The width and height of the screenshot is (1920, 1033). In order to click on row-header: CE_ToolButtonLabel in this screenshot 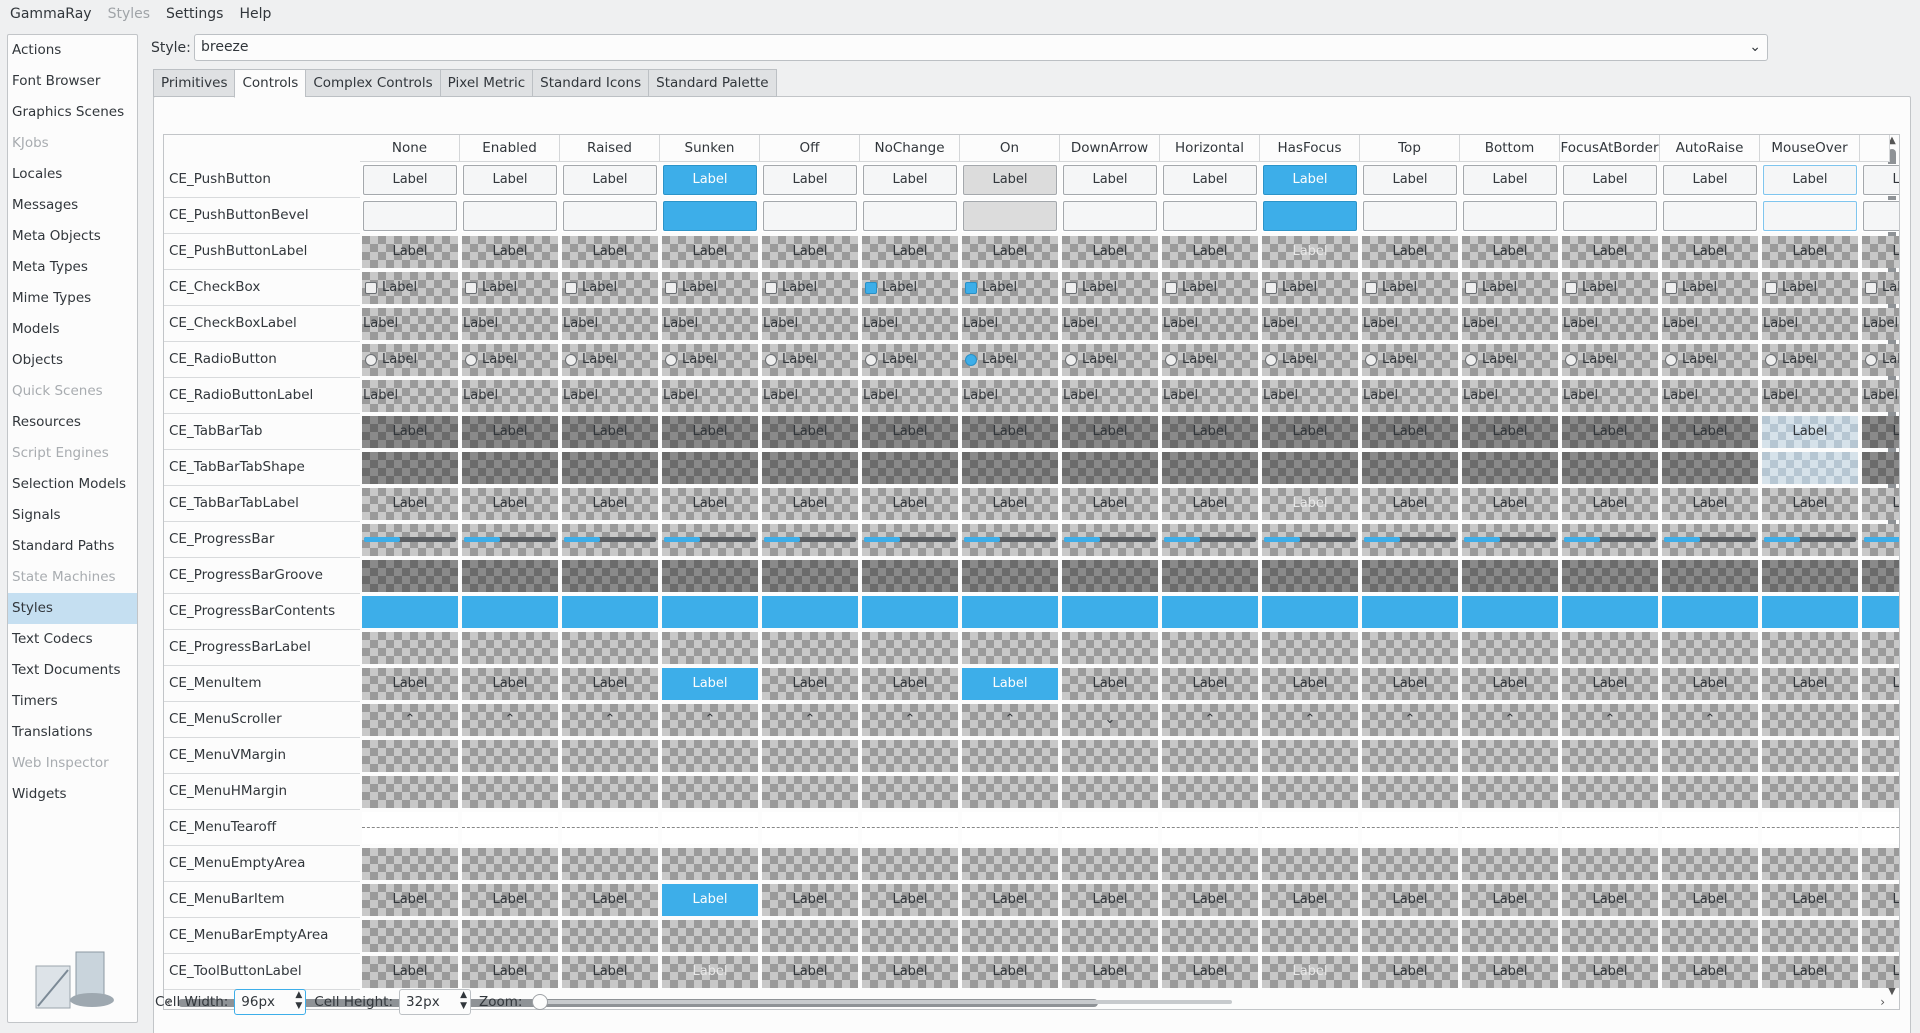, I will do `click(262, 972)`.